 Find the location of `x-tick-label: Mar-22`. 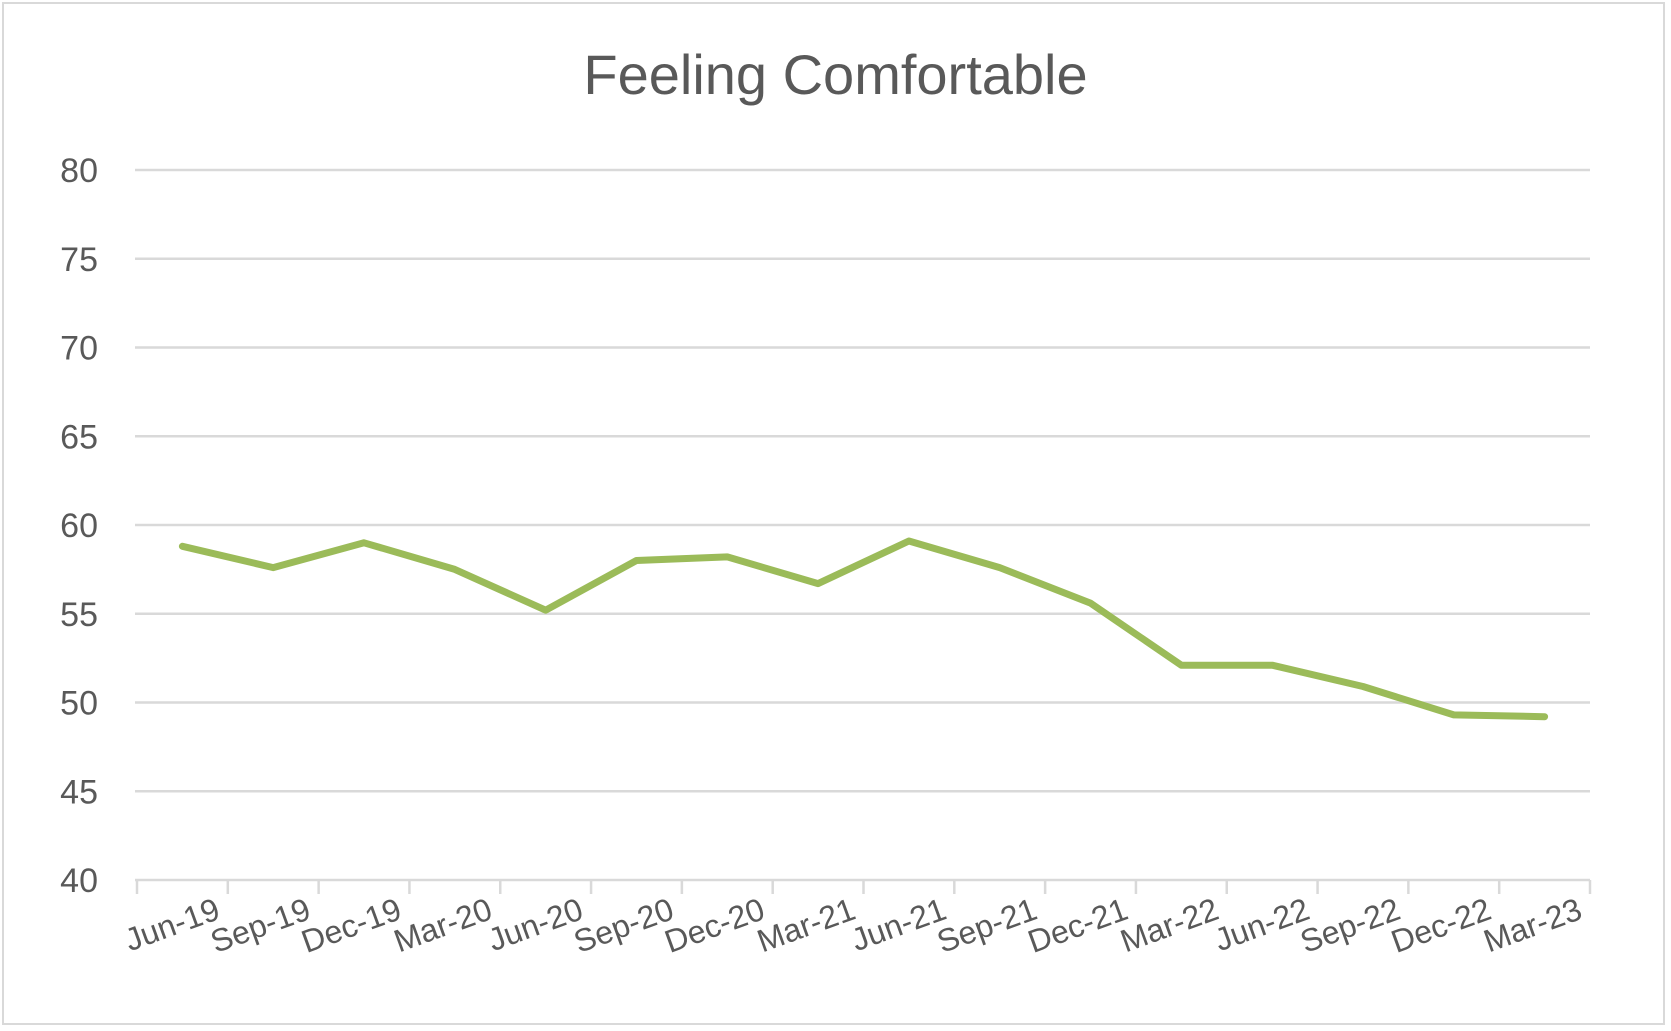

x-tick-label: Mar-22 is located at coordinates (1170, 925).